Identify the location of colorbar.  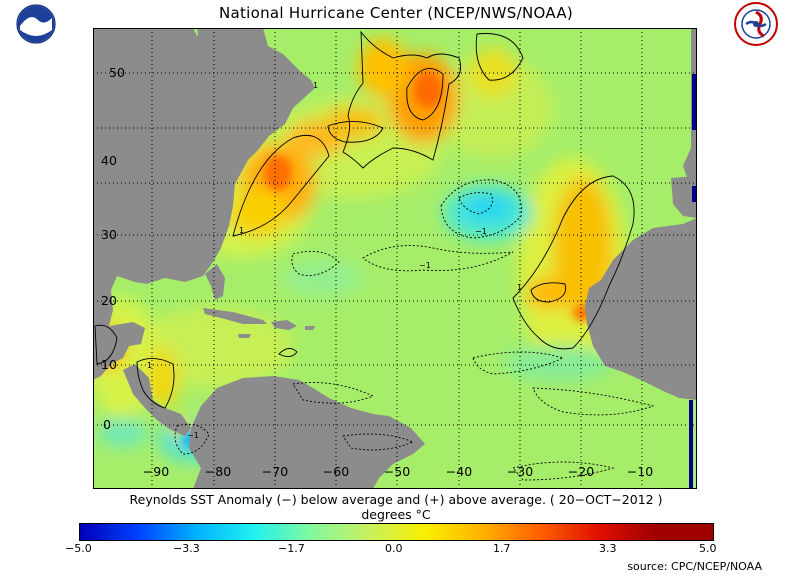
(396, 532).